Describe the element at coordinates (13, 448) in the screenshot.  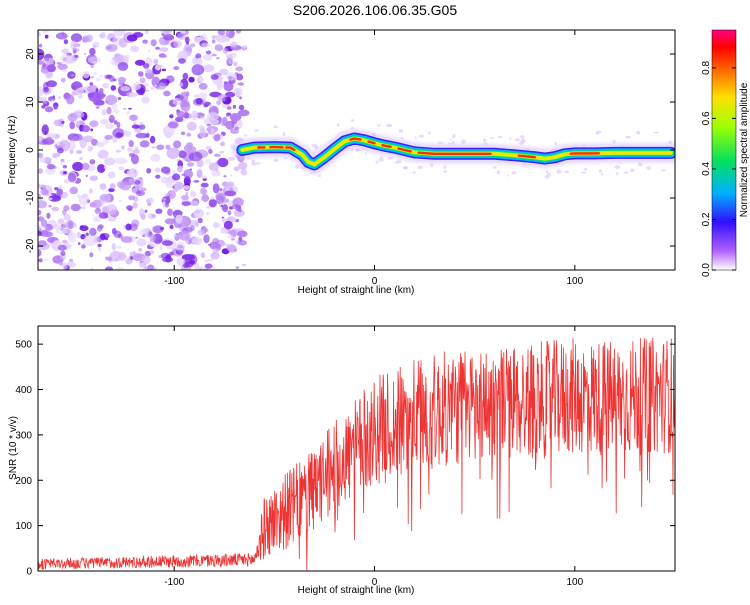
I see `snr-y-label: SNR (10 * v/v)` at that location.